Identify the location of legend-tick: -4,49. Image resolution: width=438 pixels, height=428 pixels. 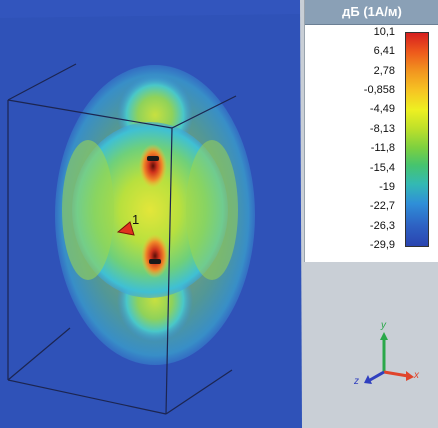
(382, 109).